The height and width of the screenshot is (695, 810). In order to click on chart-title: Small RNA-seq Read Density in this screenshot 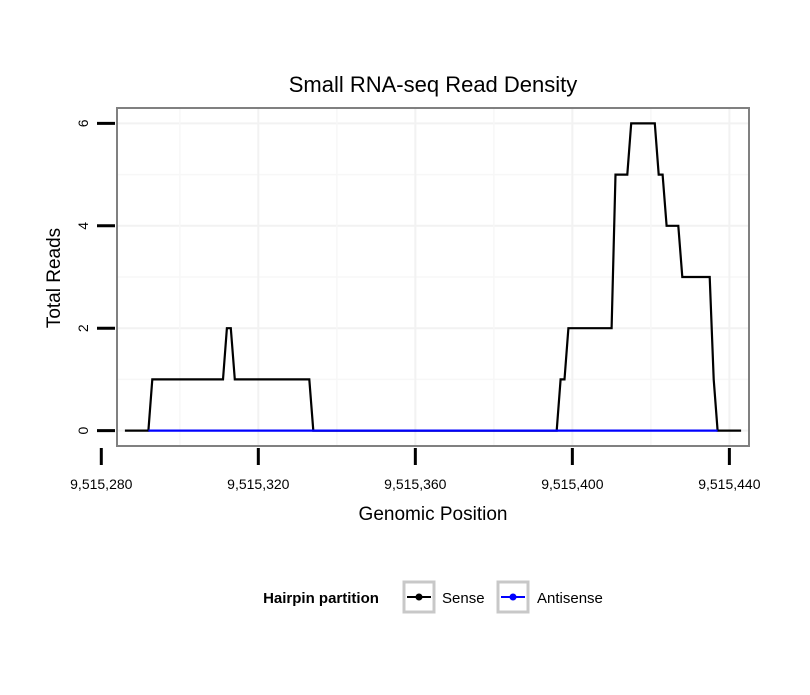, I will do `click(433, 84)`.